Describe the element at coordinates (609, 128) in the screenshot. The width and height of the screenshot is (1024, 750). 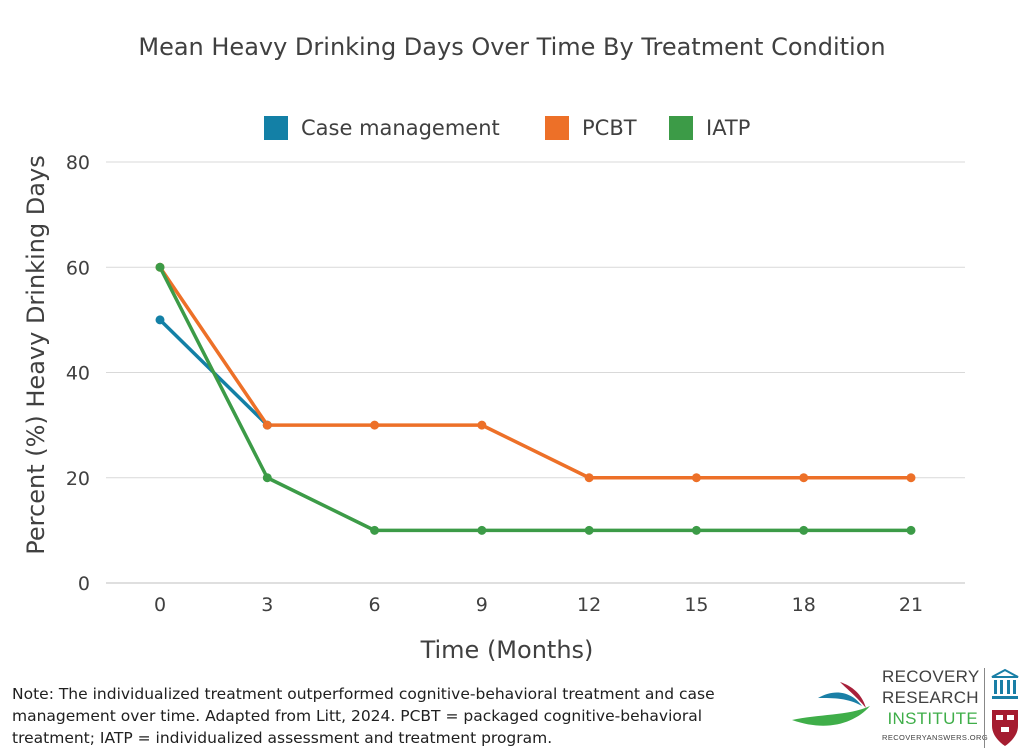
I see `legend-label: PCBT` at that location.